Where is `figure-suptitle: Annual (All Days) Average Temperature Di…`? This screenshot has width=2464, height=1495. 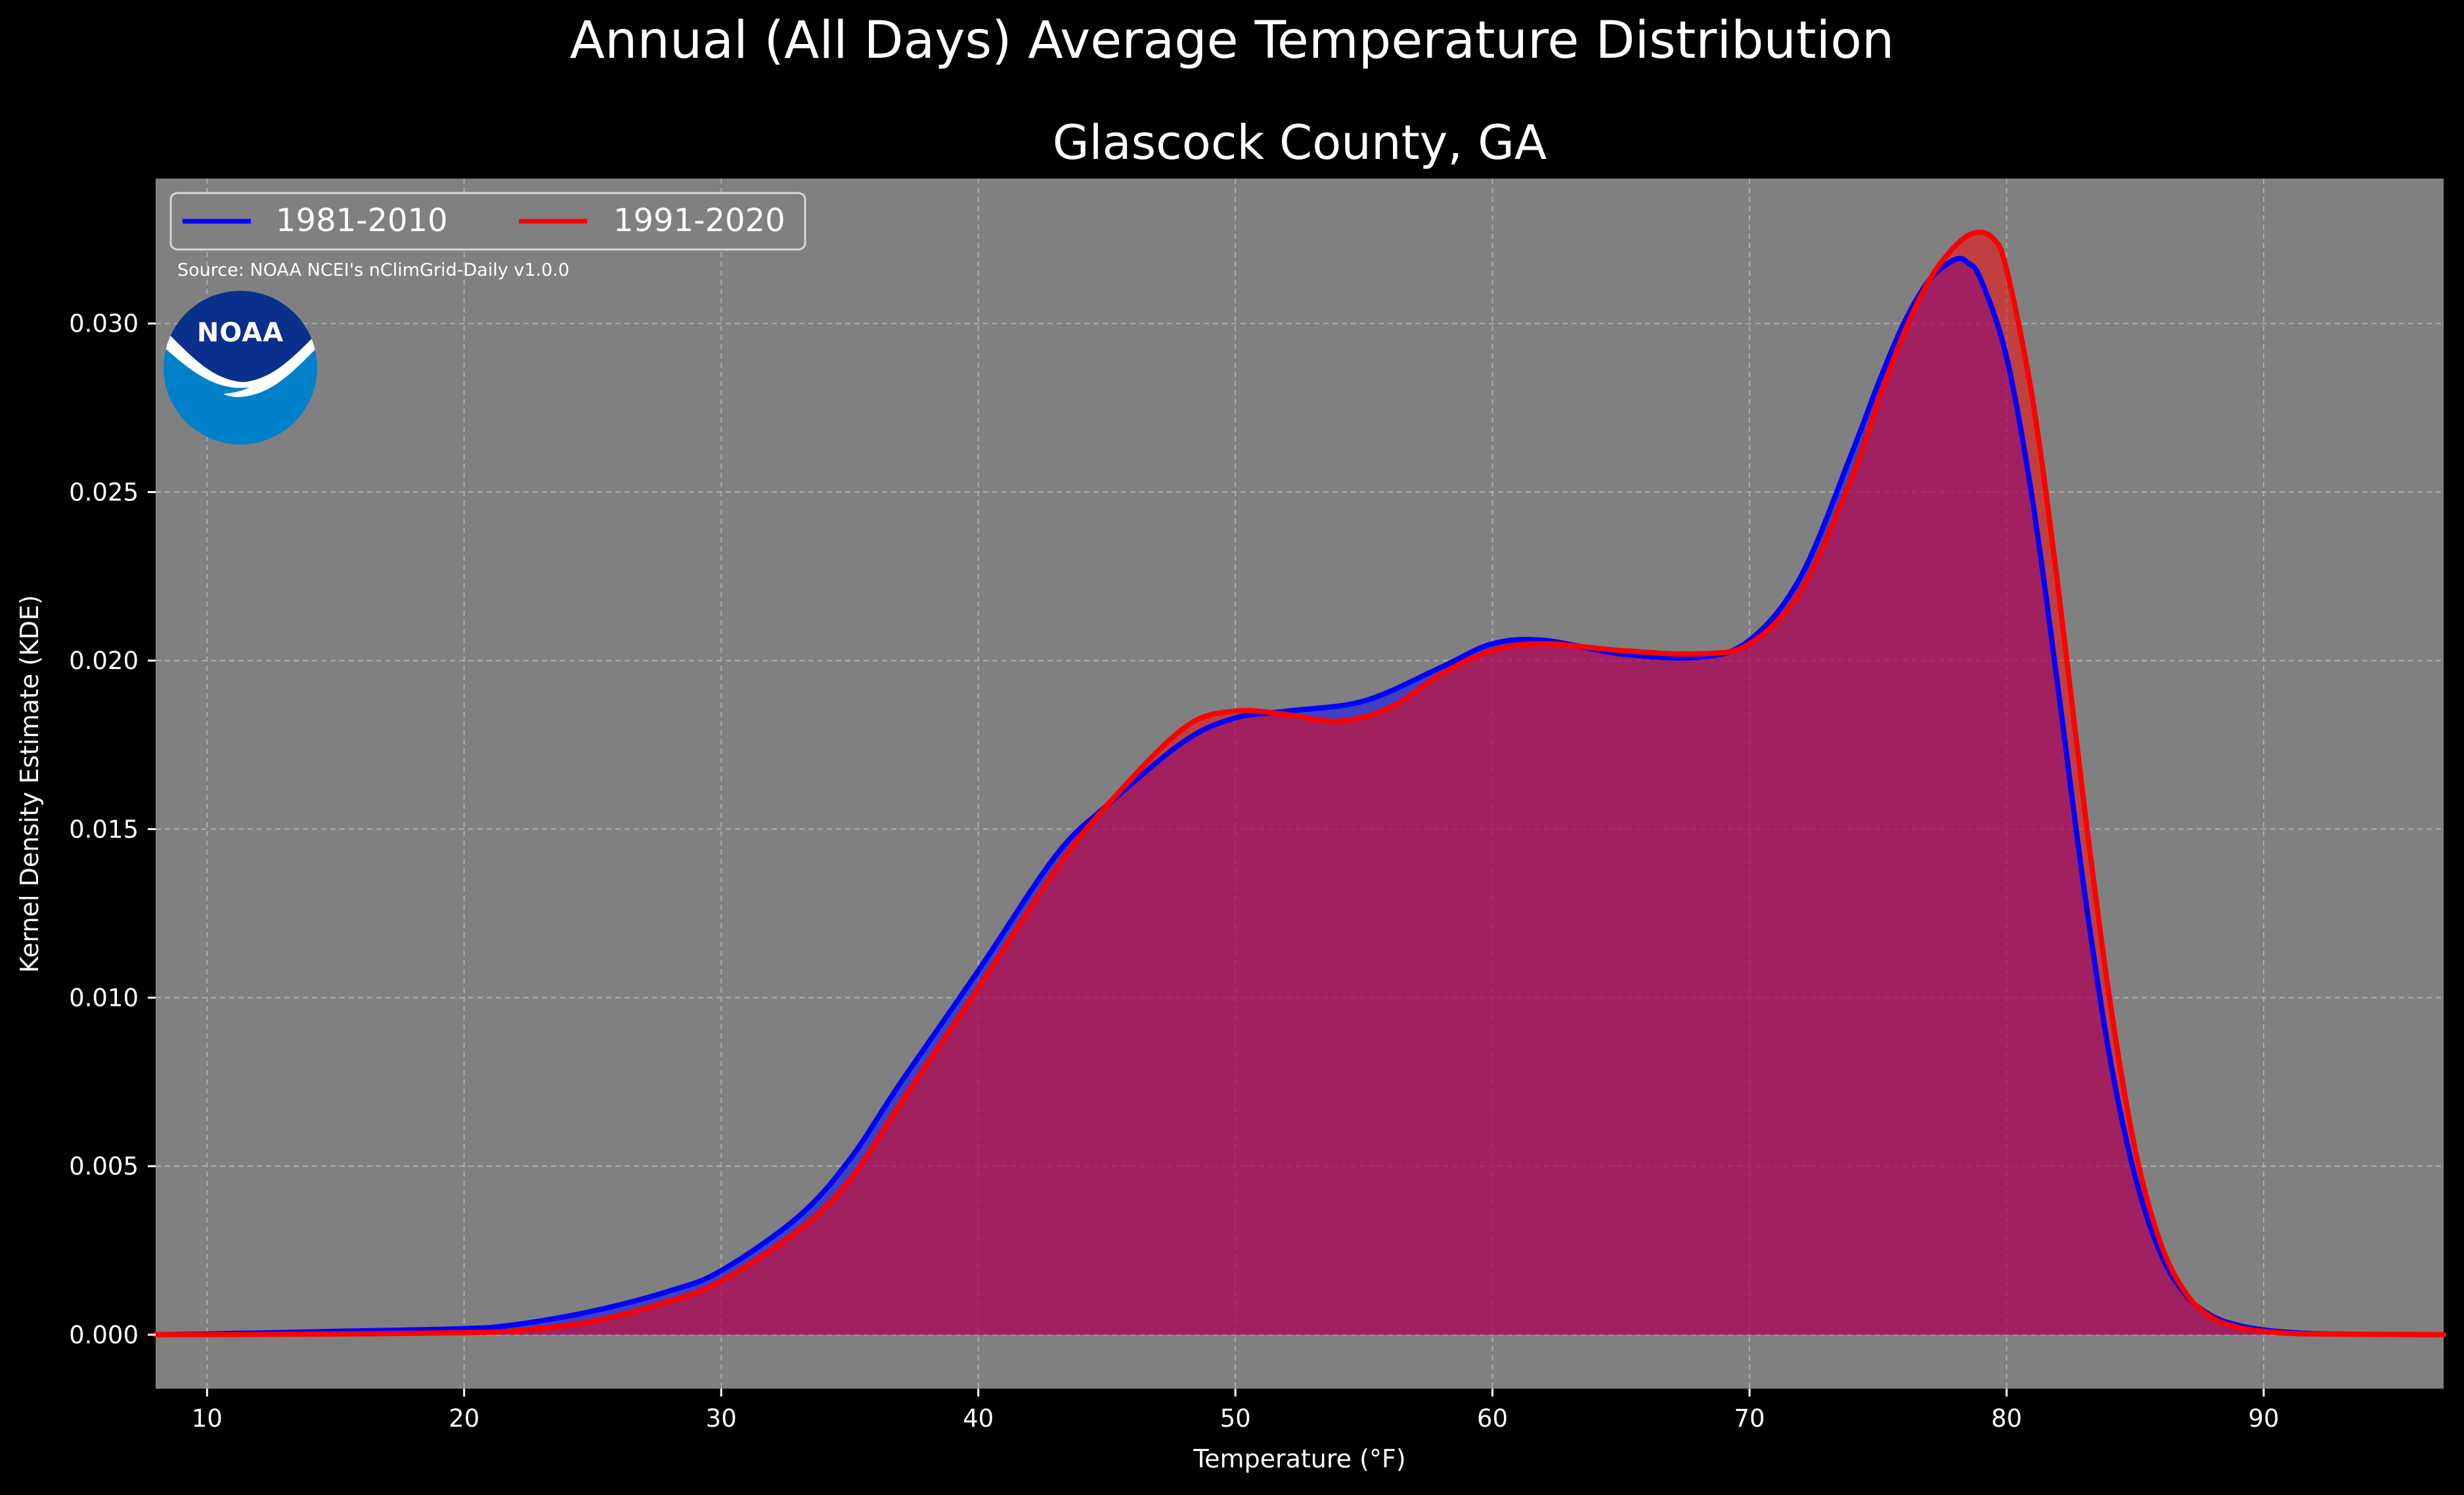
figure-suptitle: Annual (All Days) Average Temperature Di… is located at coordinates (1232, 40).